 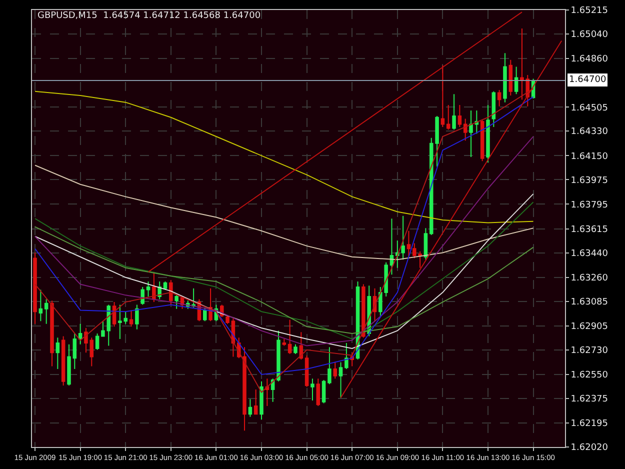 I want to click on y-tick-label: 1.62550, so click(x=589, y=375).